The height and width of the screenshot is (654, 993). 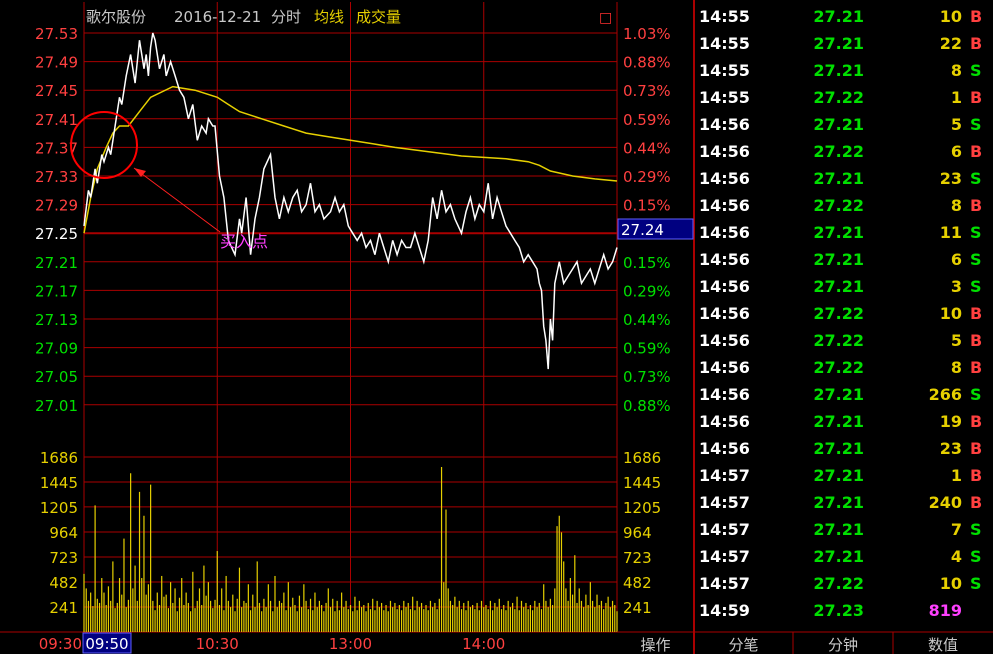 I want to click on tape-row: 14:56 27.21 23 S, so click(x=840, y=178).